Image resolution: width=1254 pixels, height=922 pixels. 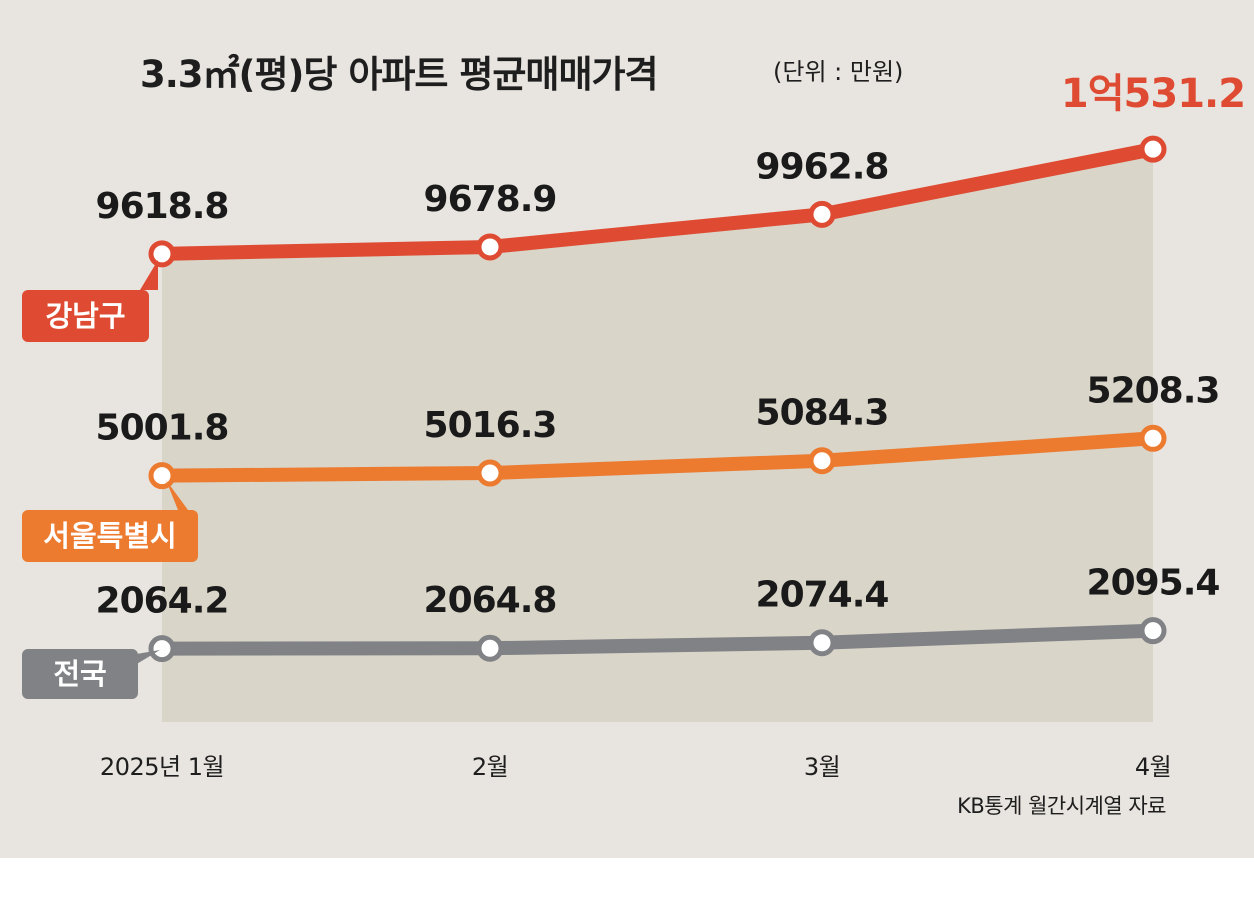 I want to click on source-note: KB통계 월간시계열 자료, so click(x=1061, y=806).